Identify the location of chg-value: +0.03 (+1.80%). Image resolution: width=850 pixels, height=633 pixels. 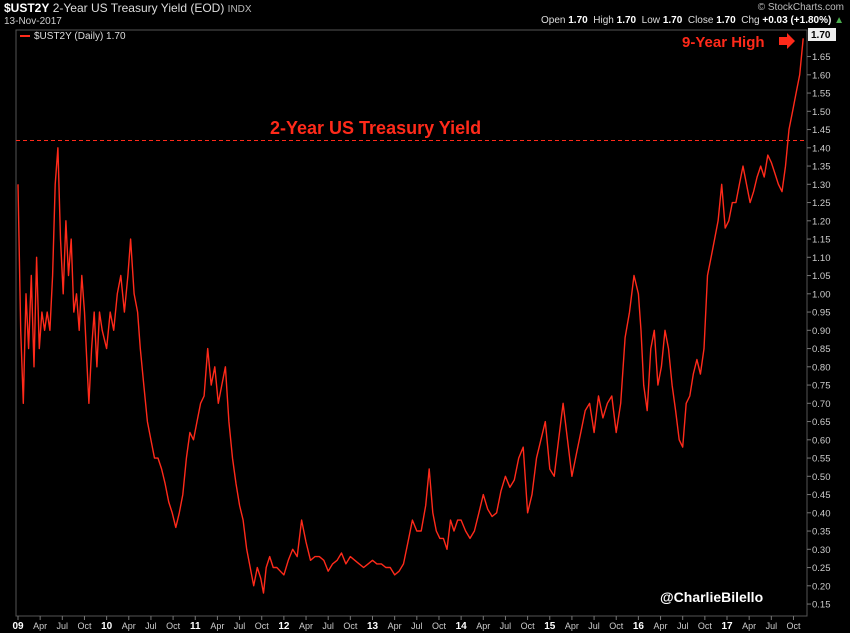
(797, 20).